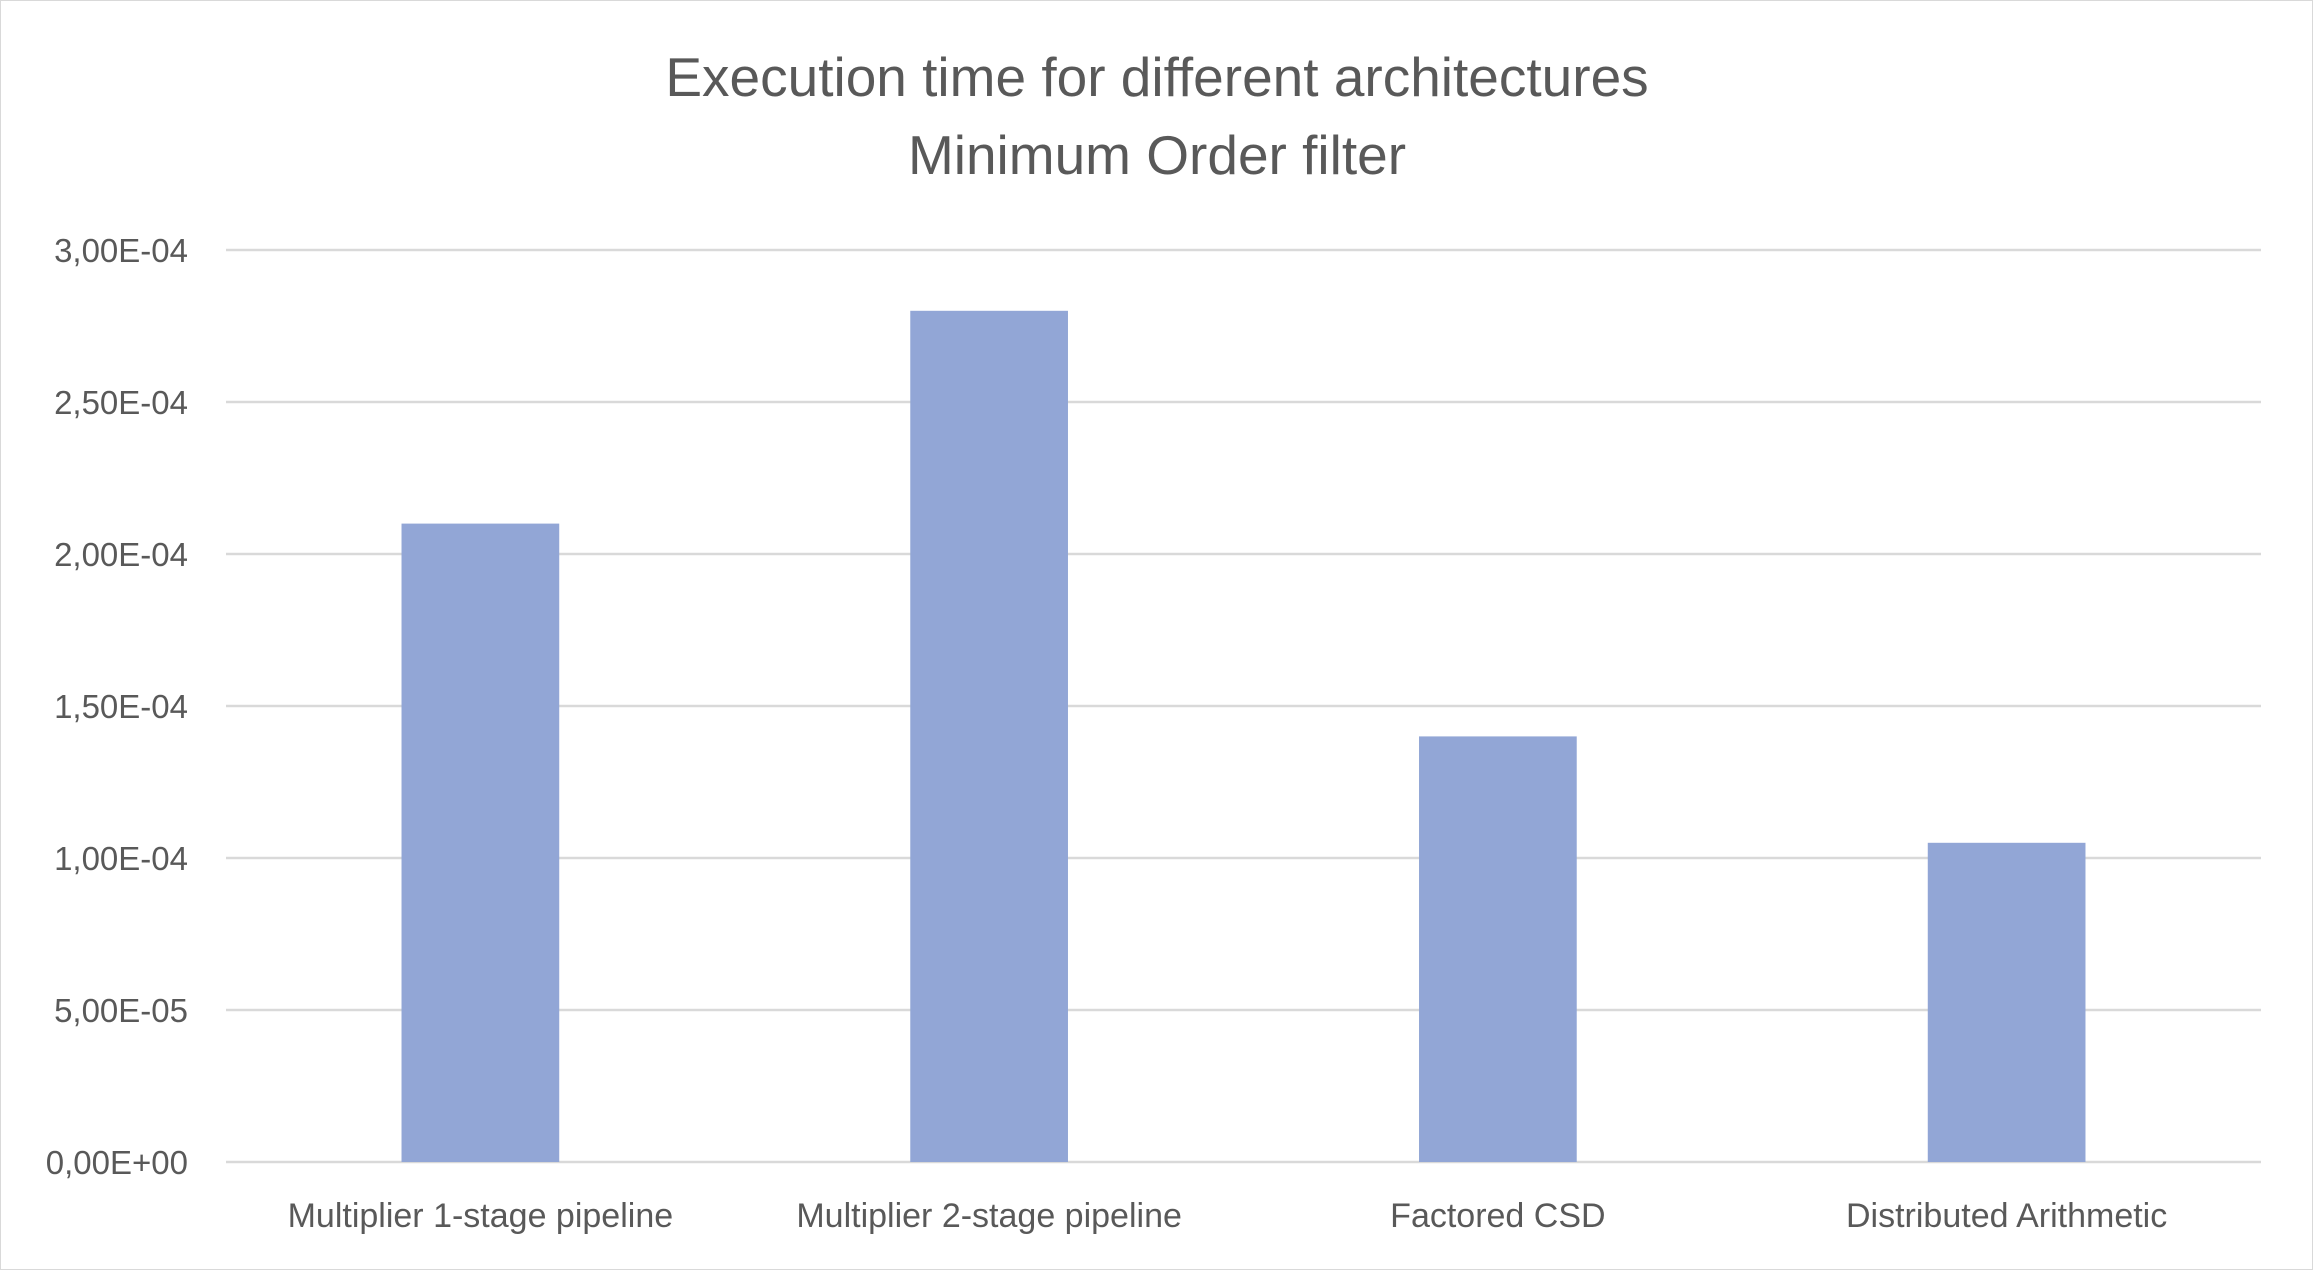  Describe the element at coordinates (481, 1216) in the screenshot. I see `x-category-label: Multiplier 1-stage pipeline` at that location.